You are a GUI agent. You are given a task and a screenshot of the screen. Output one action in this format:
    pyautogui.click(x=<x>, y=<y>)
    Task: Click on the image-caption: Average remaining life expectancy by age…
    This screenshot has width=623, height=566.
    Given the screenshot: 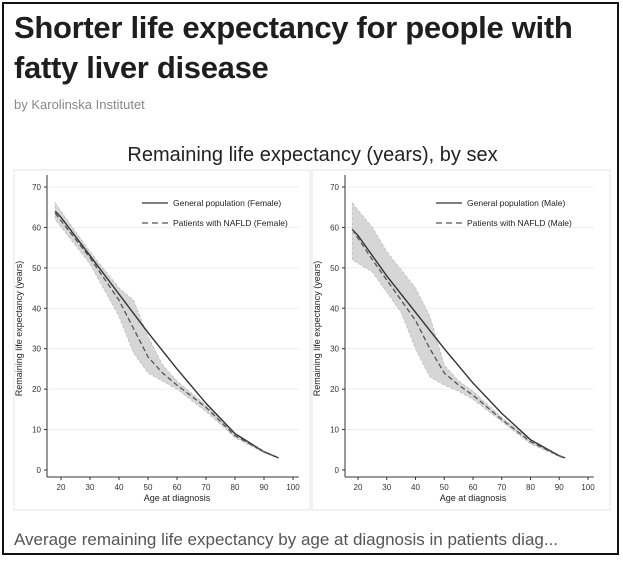 What is the action you would take?
    pyautogui.click(x=286, y=539)
    